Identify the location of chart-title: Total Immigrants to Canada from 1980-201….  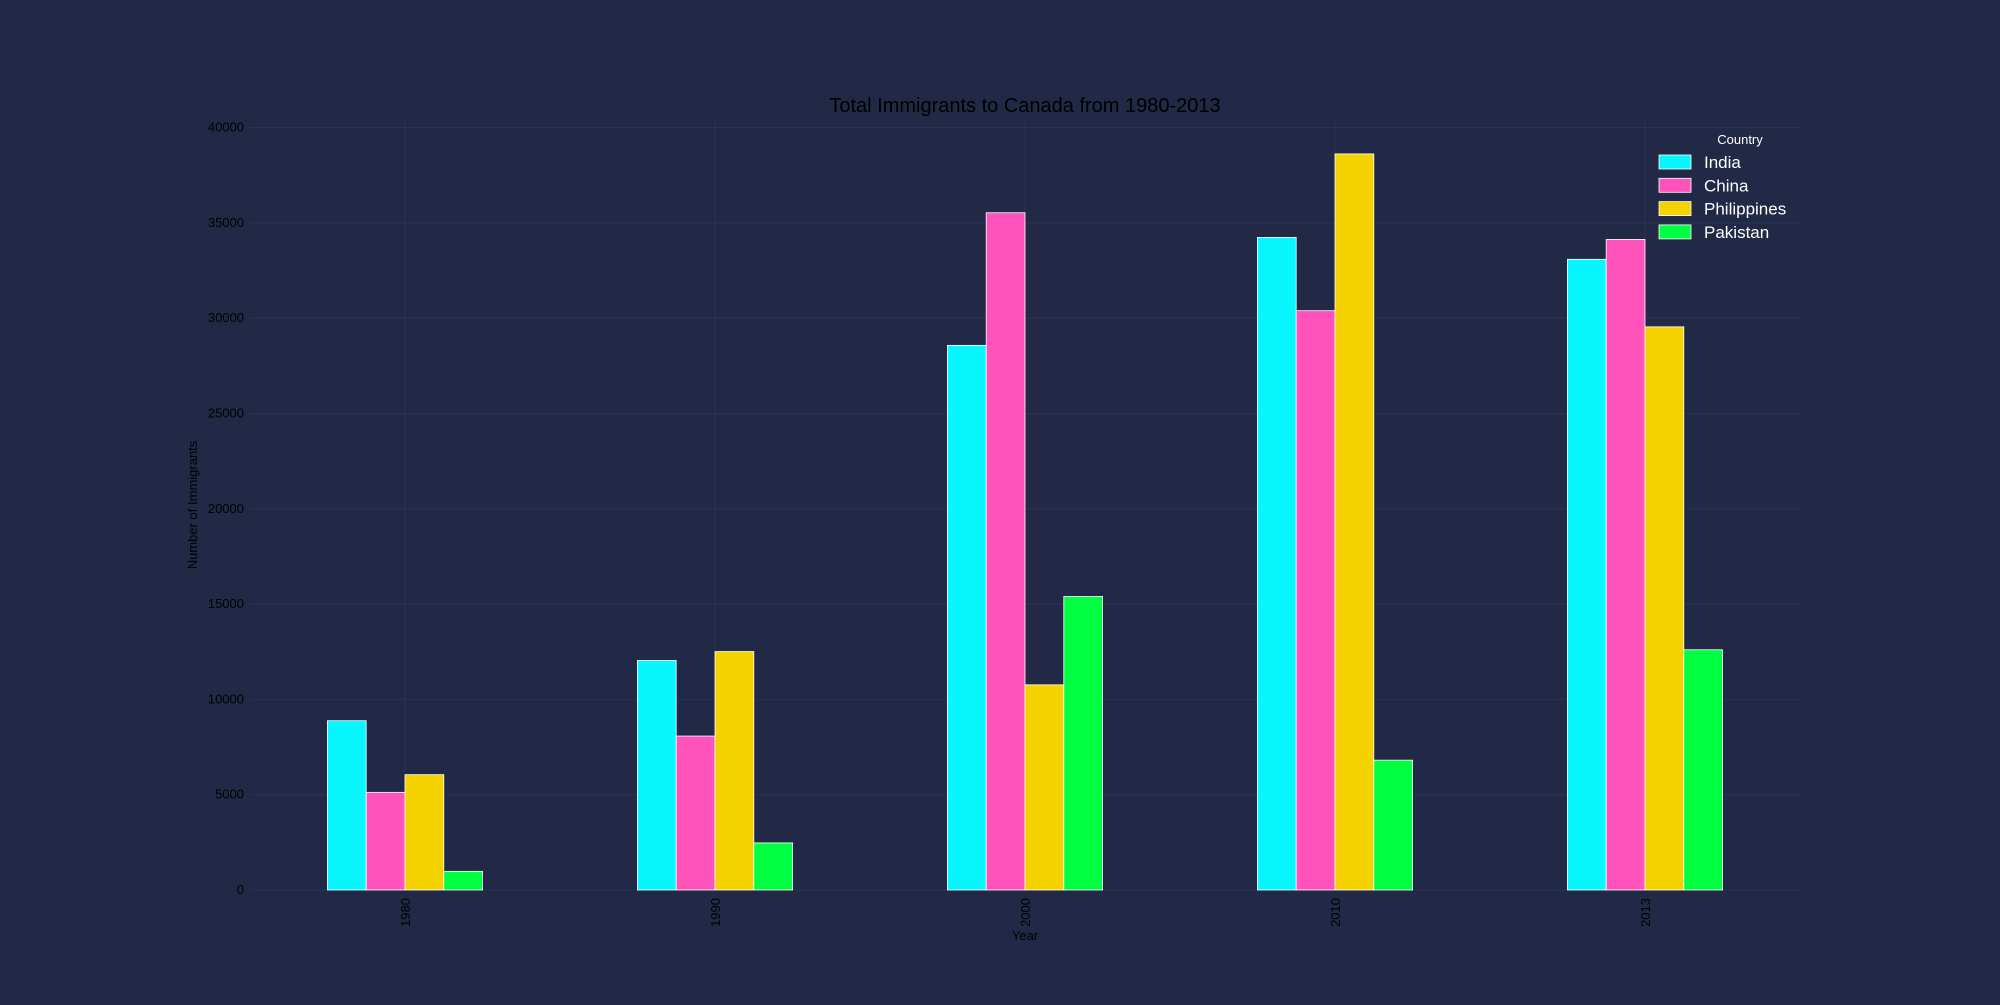
(1024, 106).